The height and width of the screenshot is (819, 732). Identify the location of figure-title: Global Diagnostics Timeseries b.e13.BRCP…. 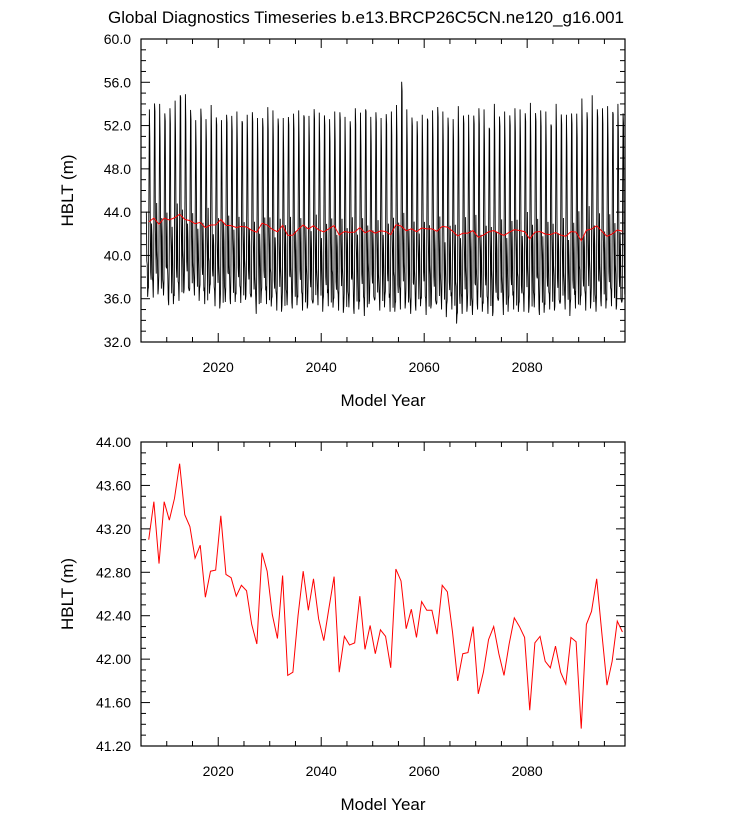
(366, 17).